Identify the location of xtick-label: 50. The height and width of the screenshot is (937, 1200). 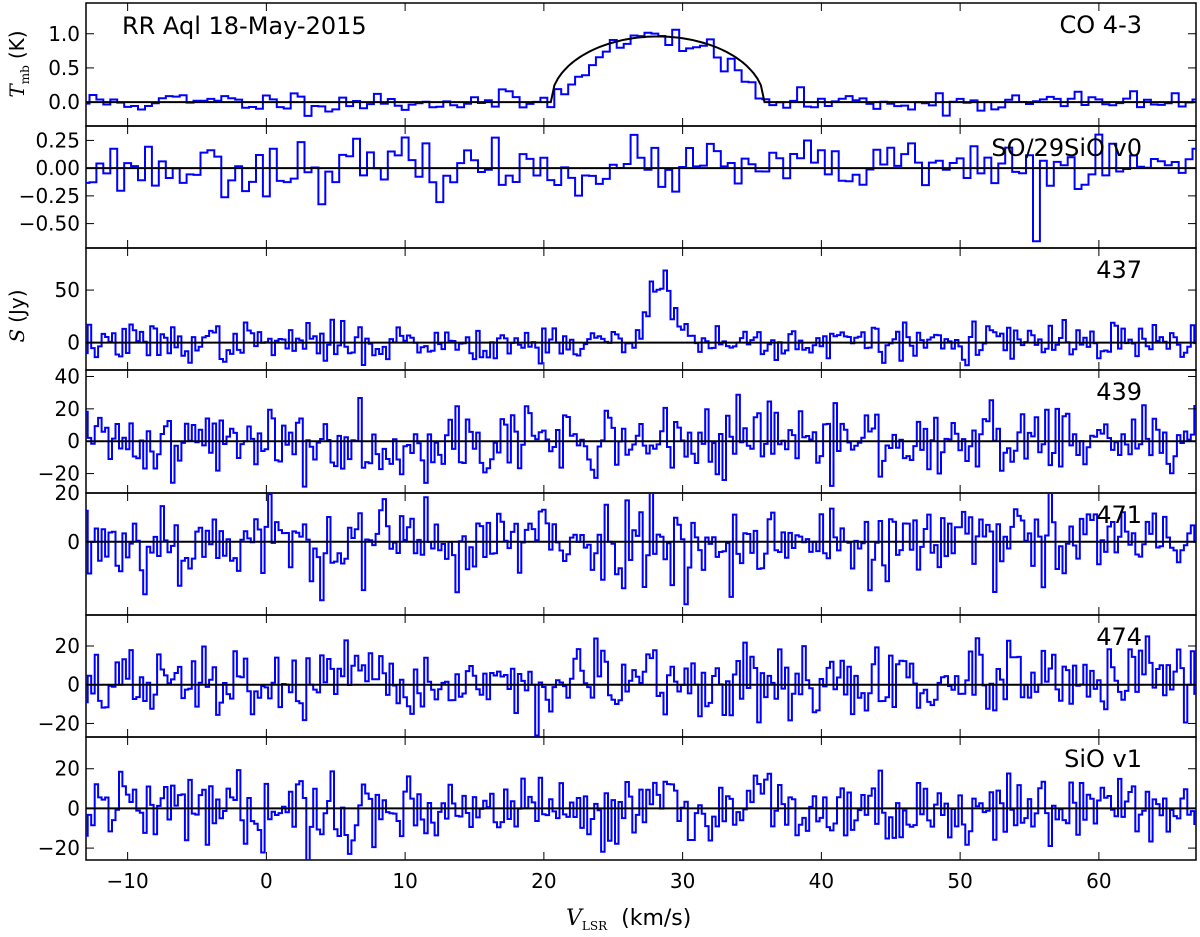
(959, 881).